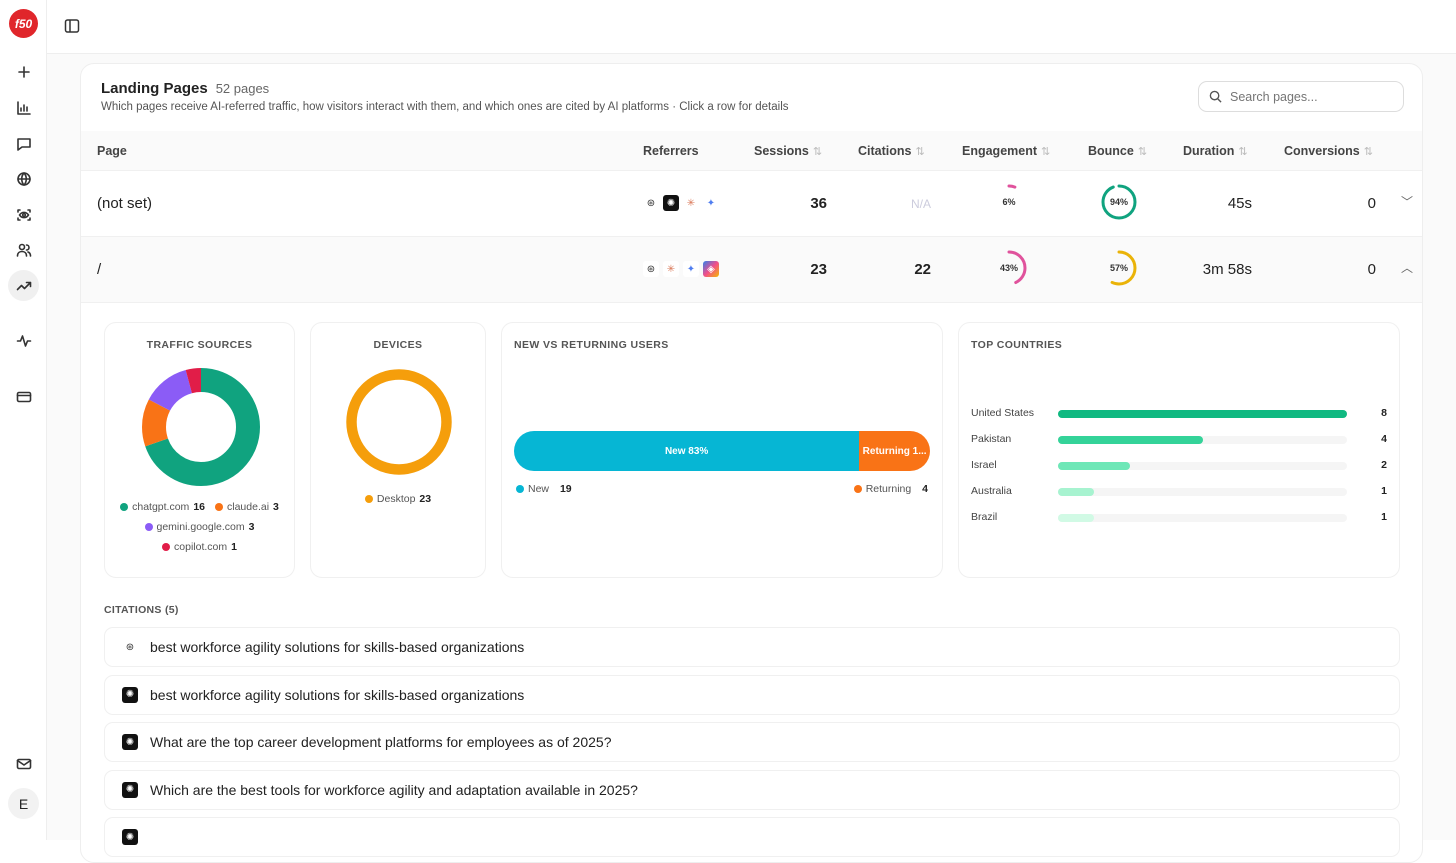 The image size is (1456, 863). Describe the element at coordinates (1384, 465) in the screenshot. I see `country-value: 2` at that location.